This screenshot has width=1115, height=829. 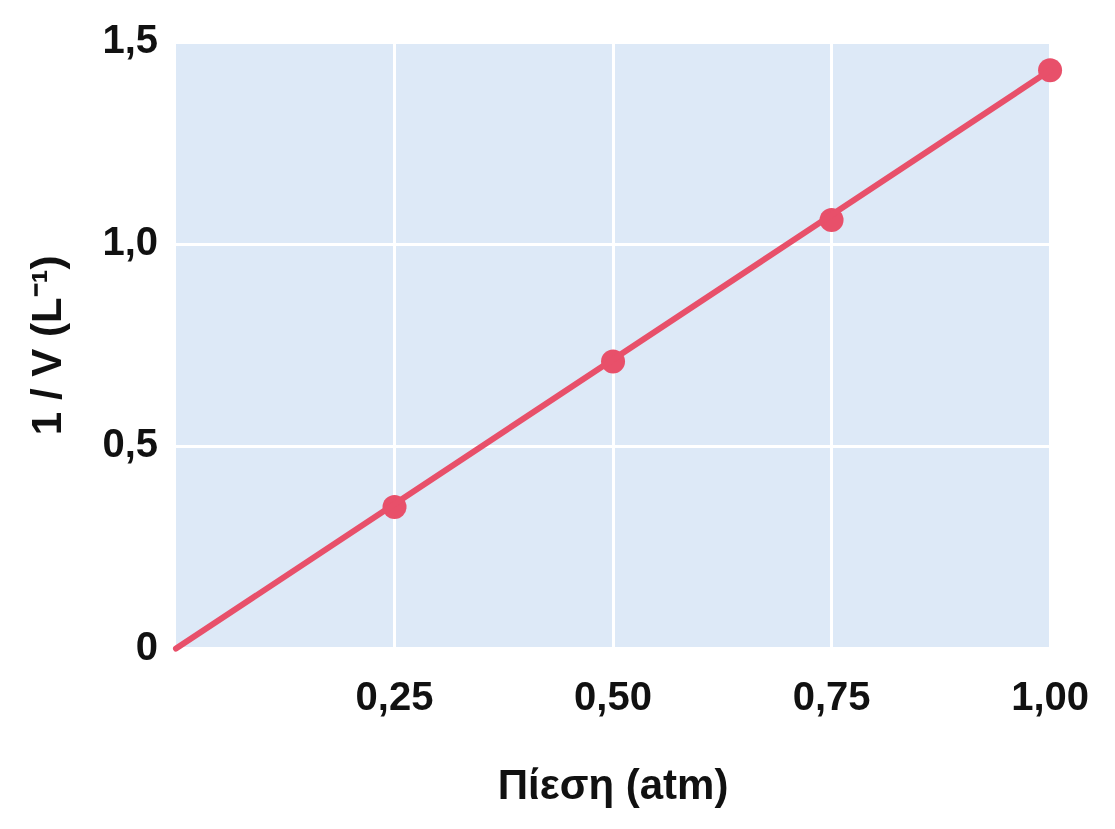 What do you see at coordinates (130, 241) in the screenshot?
I see `y-tick-label: 1,0` at bounding box center [130, 241].